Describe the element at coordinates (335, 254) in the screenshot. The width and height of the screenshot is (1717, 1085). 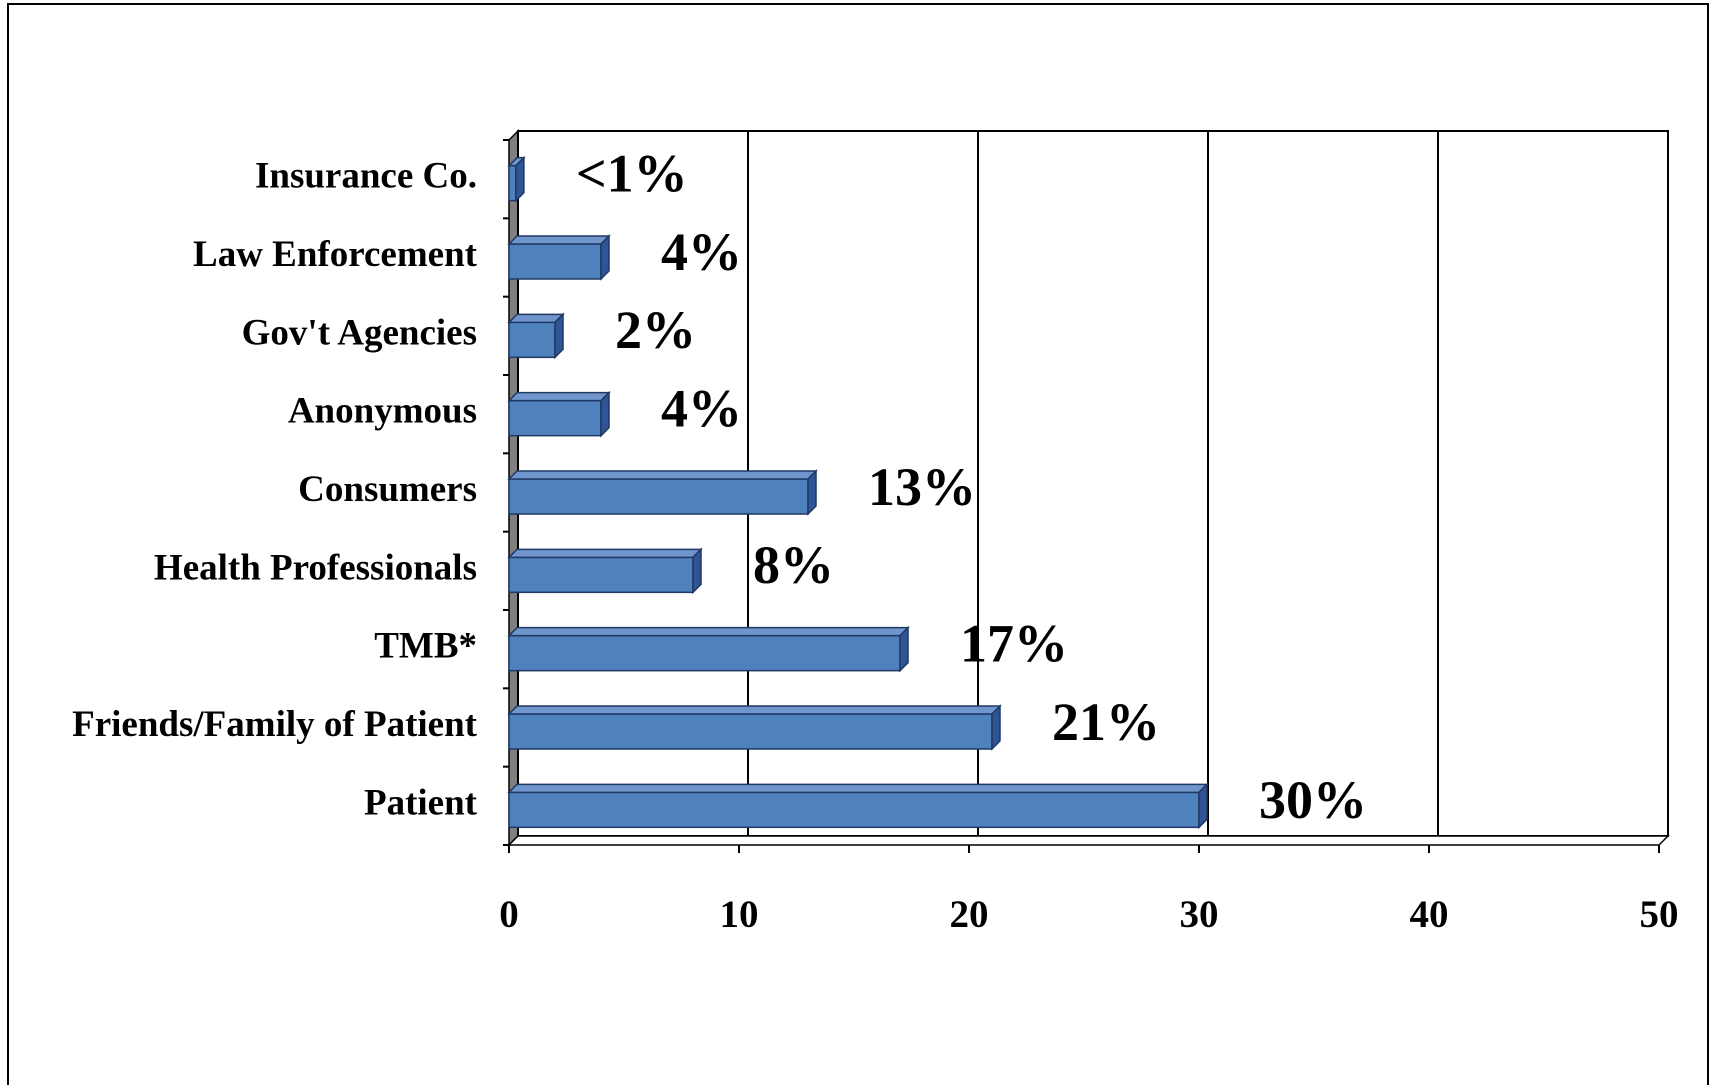
I see `y-tick-label: Law Enforcement` at that location.